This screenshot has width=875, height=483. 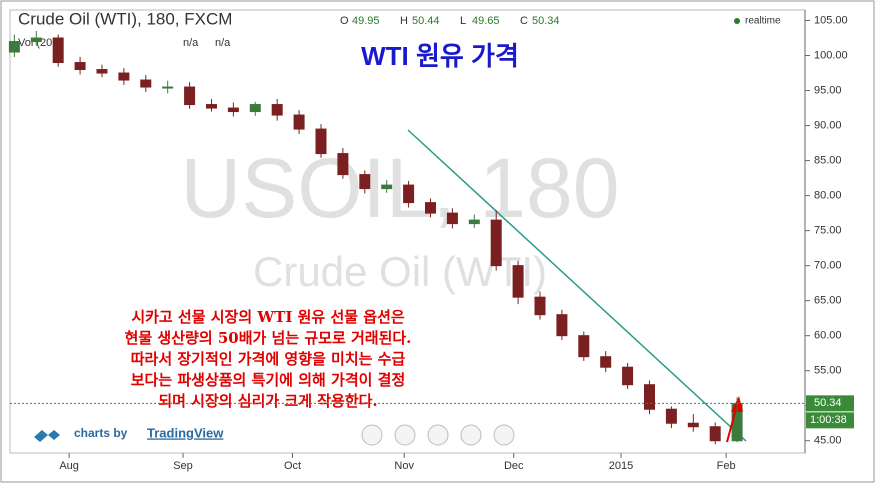 I want to click on x-tick-label: Nov, so click(x=404, y=466).